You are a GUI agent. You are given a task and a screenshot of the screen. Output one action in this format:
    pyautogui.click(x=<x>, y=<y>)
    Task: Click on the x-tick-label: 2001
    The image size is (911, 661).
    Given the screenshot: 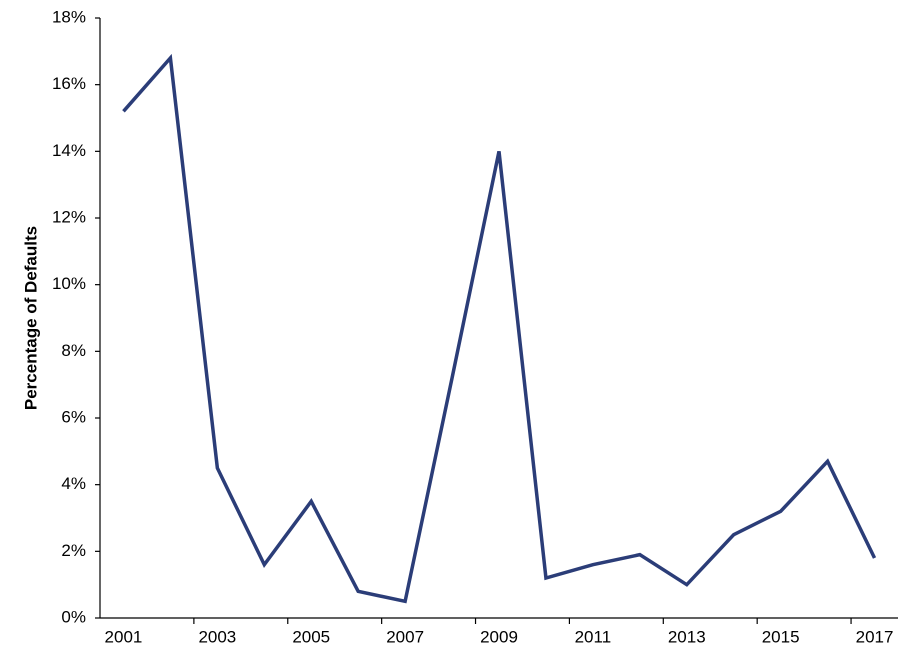 What is the action you would take?
    pyautogui.click(x=124, y=636)
    